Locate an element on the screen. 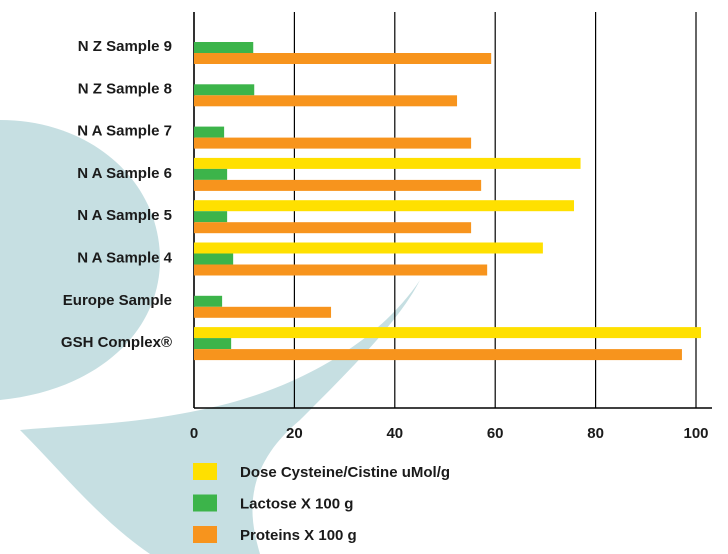 This screenshot has width=728, height=554. legend-label: Dose Cysteine/Cistine uMol/g is located at coordinates (345, 472).